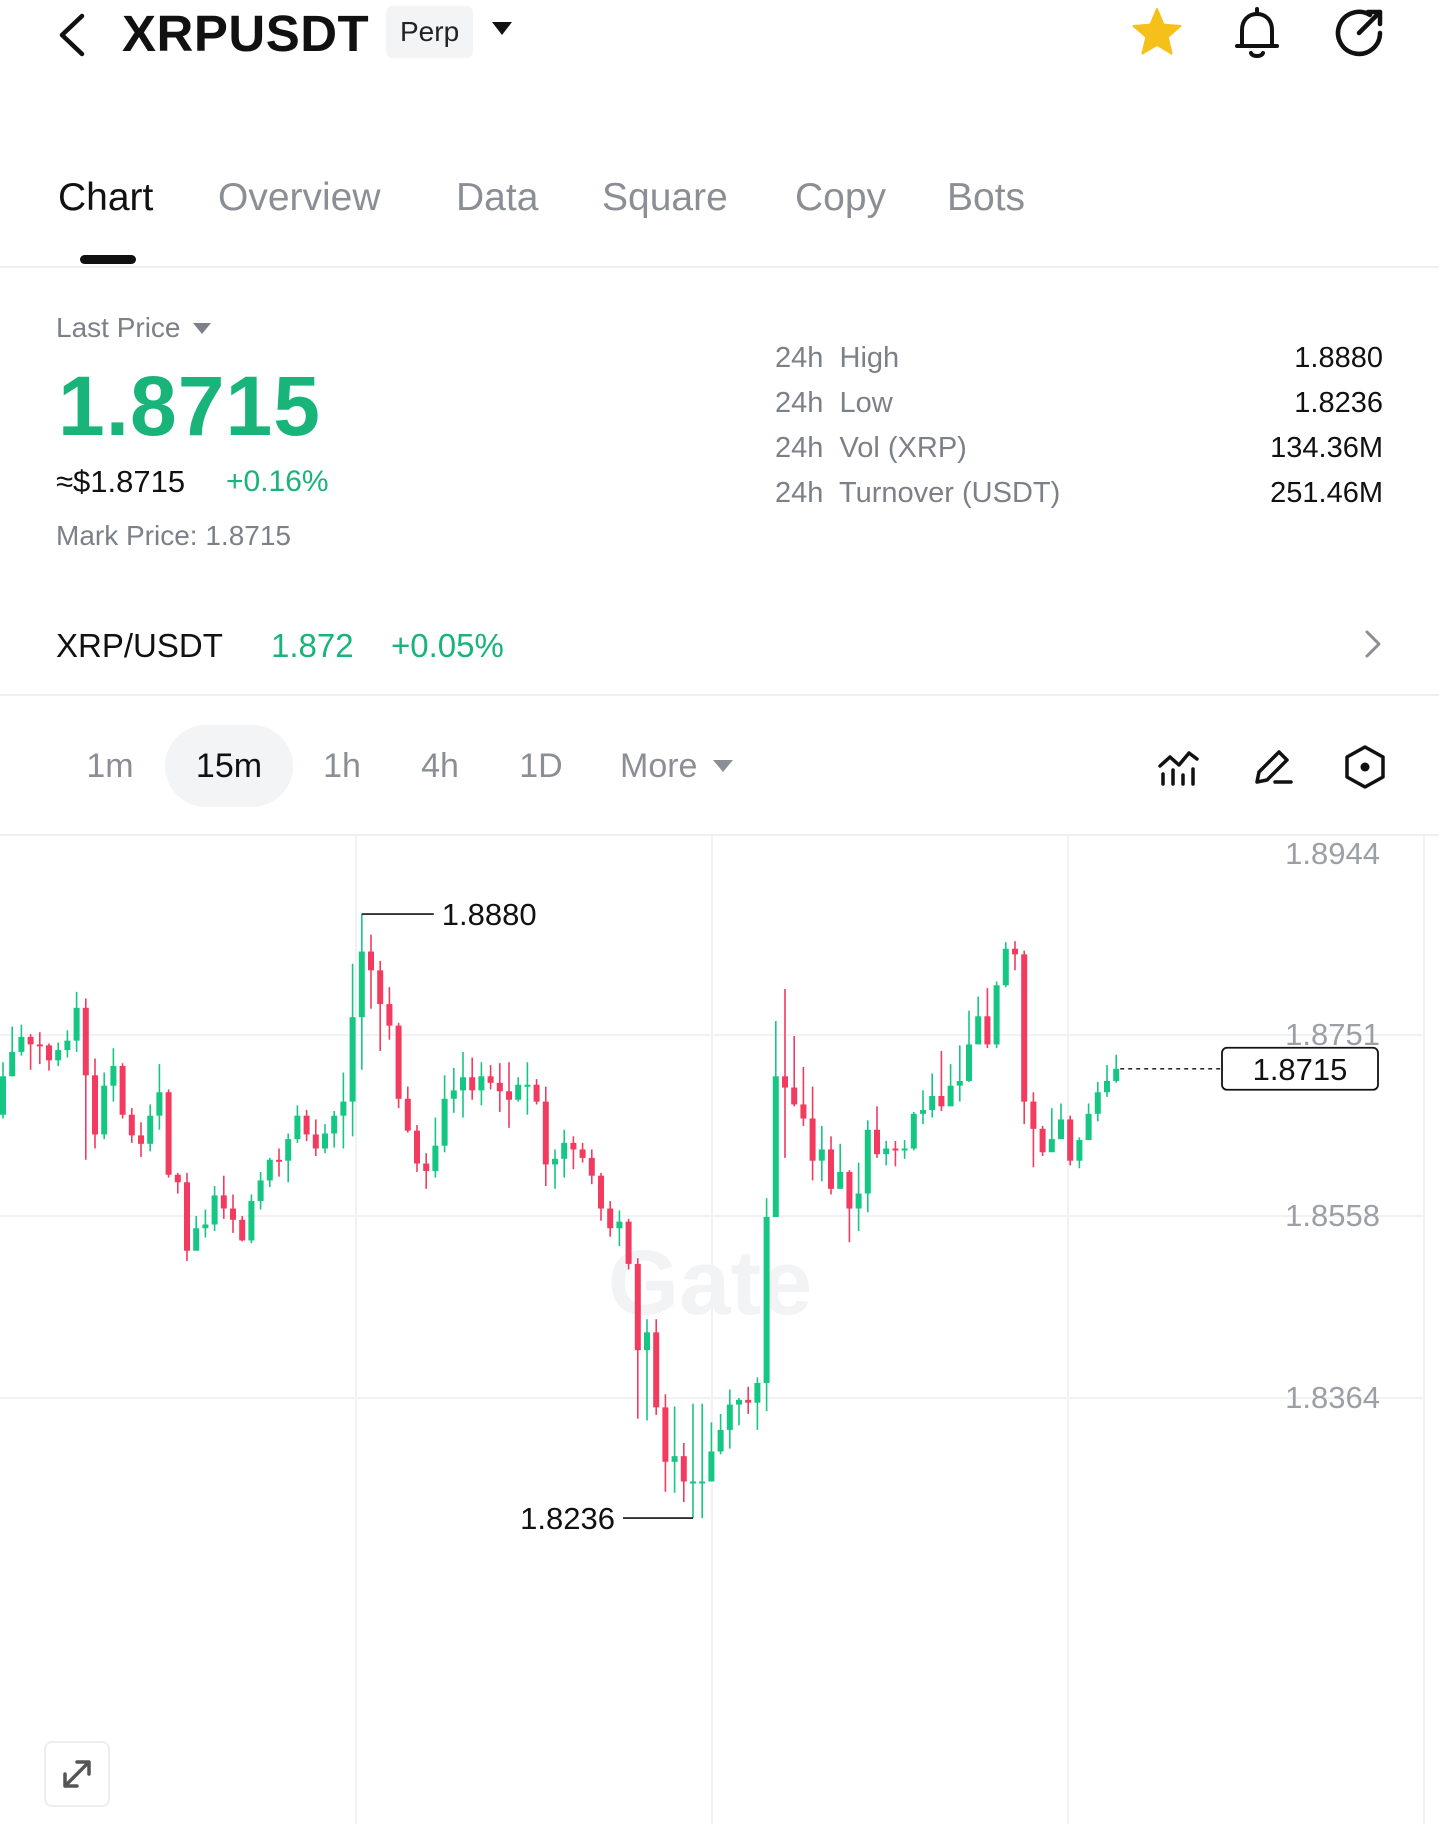 The width and height of the screenshot is (1439, 1824). I want to click on current-price-label: 1.8715, so click(1300, 1069).